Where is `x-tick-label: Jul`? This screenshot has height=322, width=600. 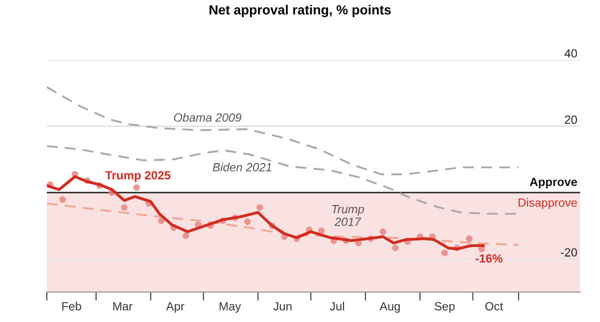 x-tick-label: Jul is located at coordinates (337, 306).